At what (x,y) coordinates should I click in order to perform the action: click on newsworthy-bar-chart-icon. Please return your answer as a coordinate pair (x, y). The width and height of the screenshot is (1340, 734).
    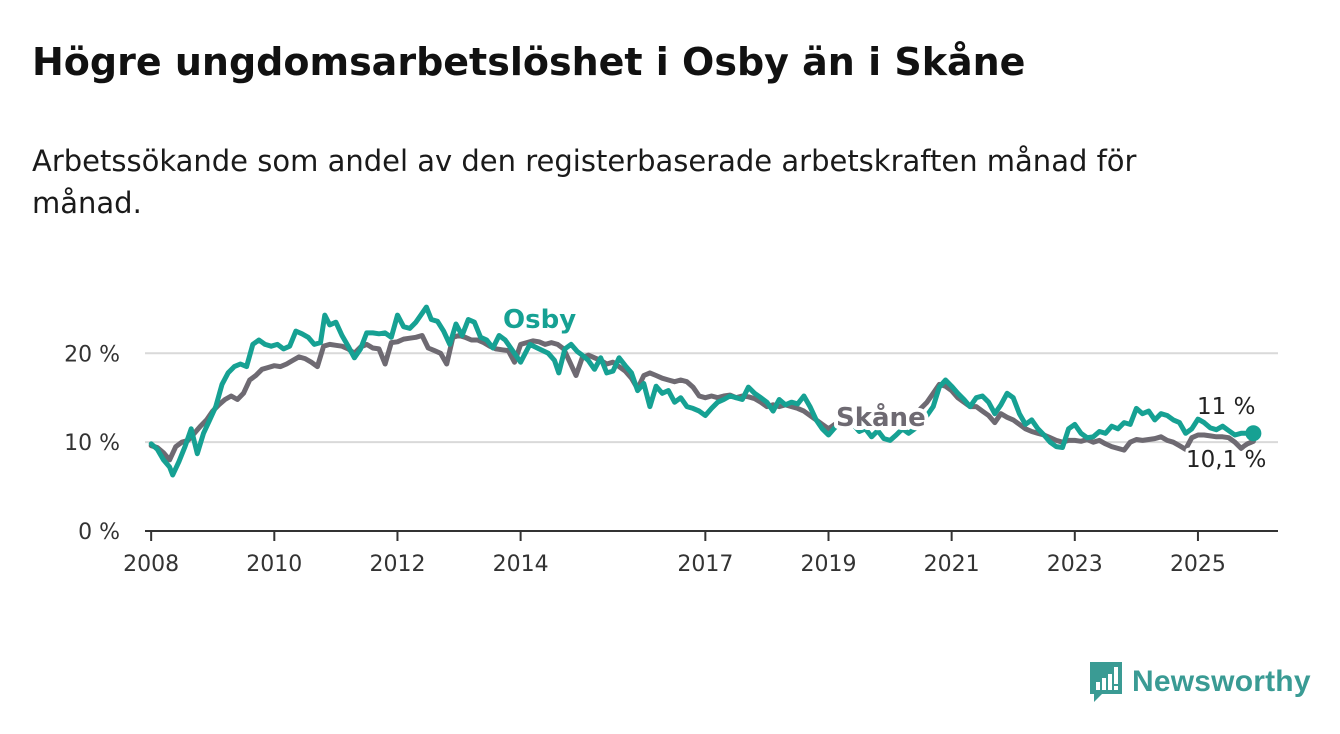
    Looking at the image, I should click on (1106, 682).